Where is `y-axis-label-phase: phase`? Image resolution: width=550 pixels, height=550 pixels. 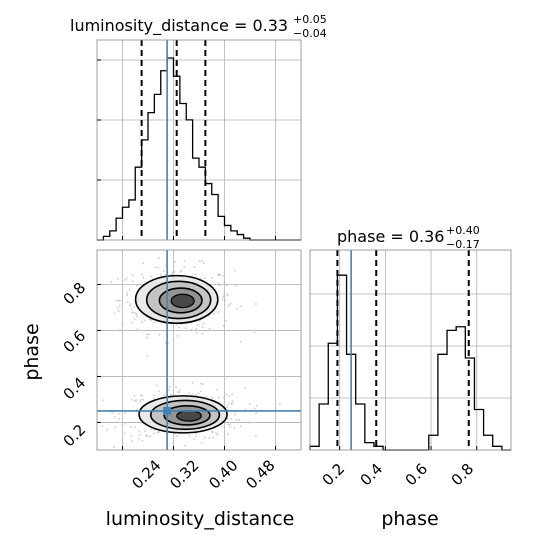
y-axis-label-phase: phase is located at coordinates (32, 351).